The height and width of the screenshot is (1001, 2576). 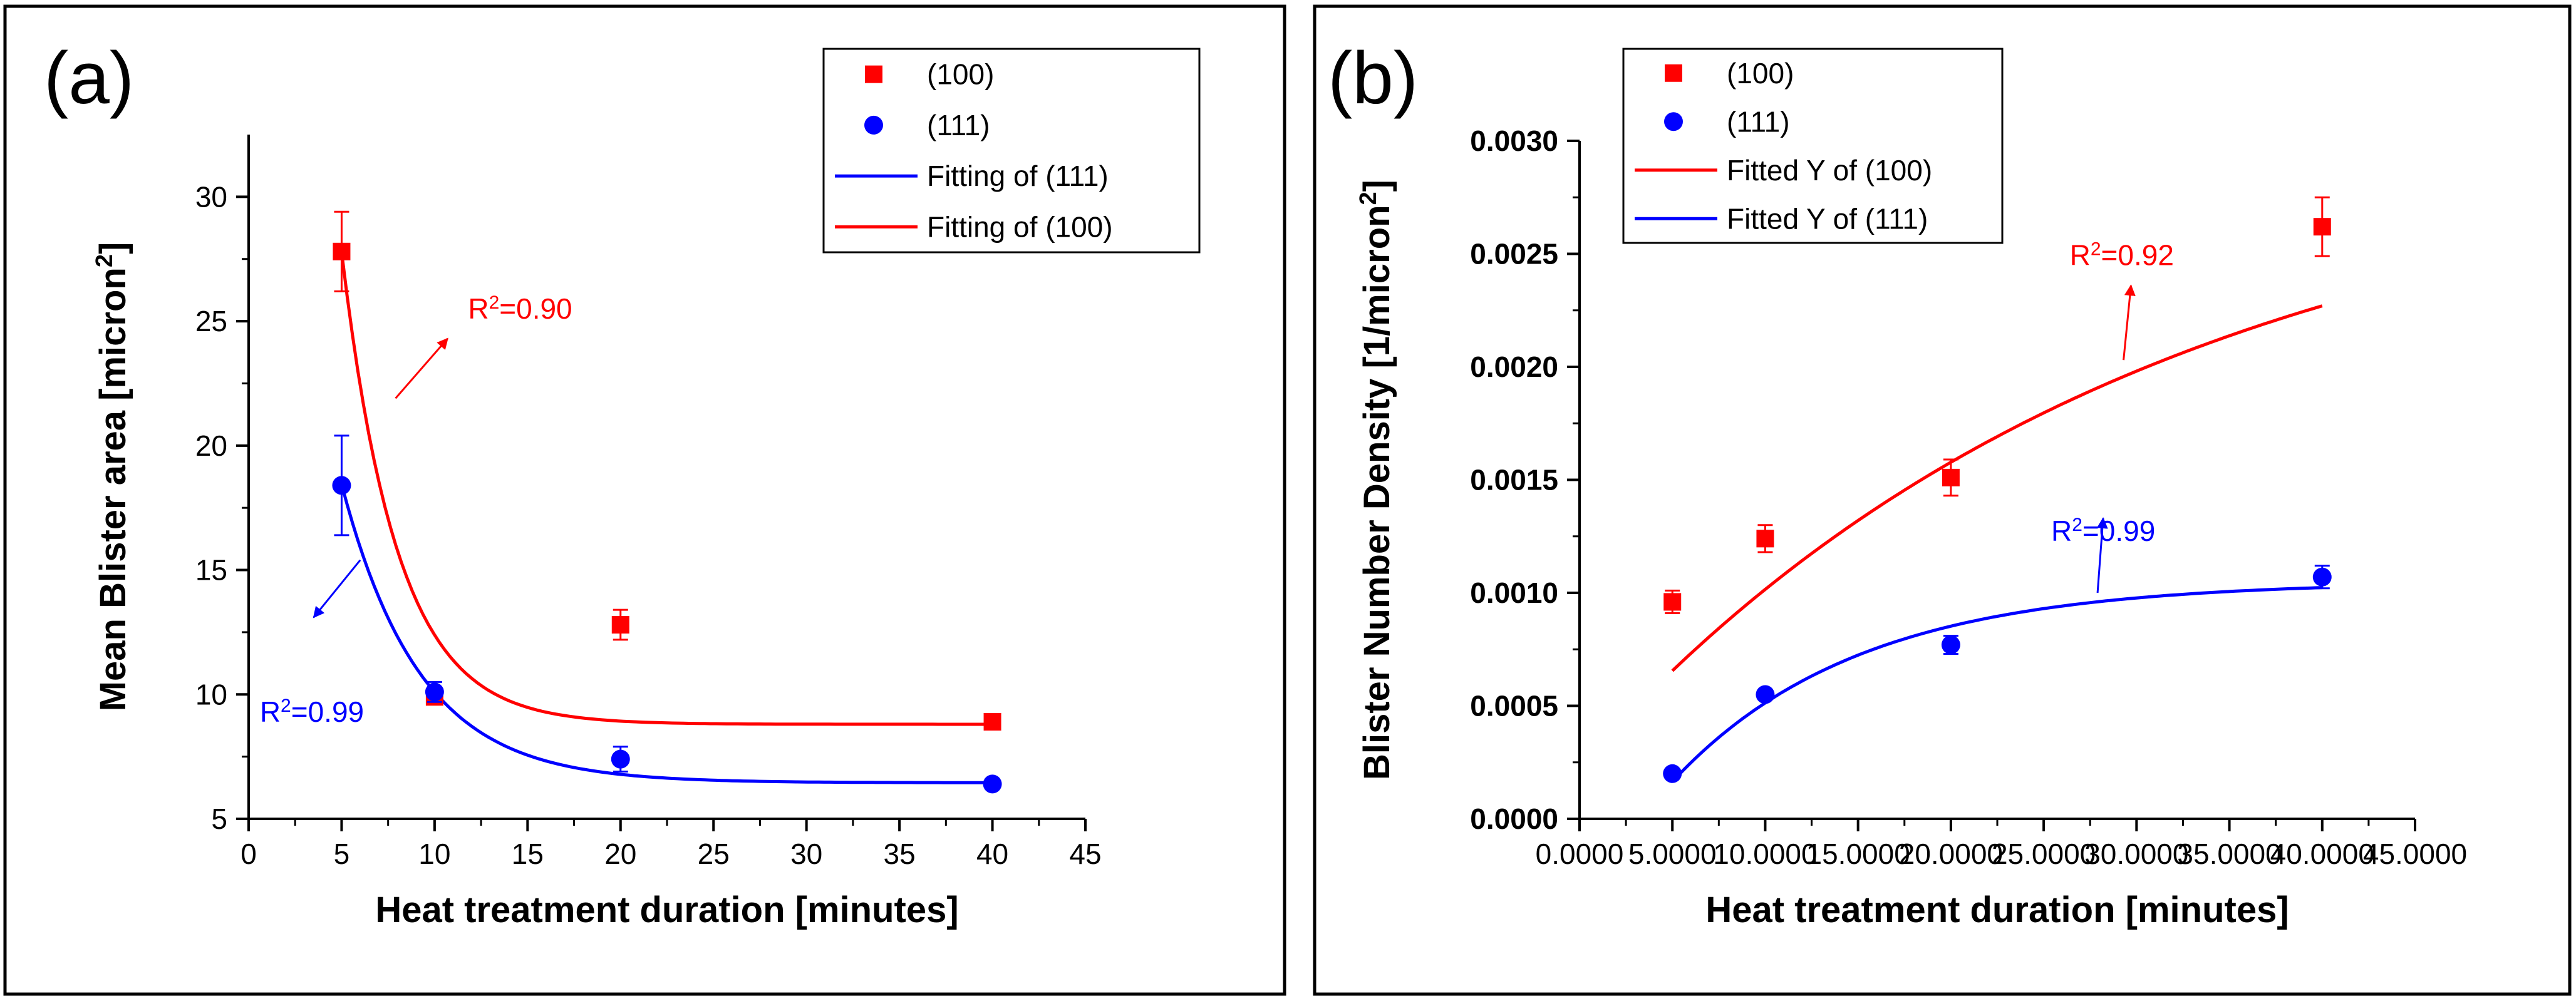 What do you see at coordinates (714, 854) in the screenshot?
I see `x-tick-label: 25` at bounding box center [714, 854].